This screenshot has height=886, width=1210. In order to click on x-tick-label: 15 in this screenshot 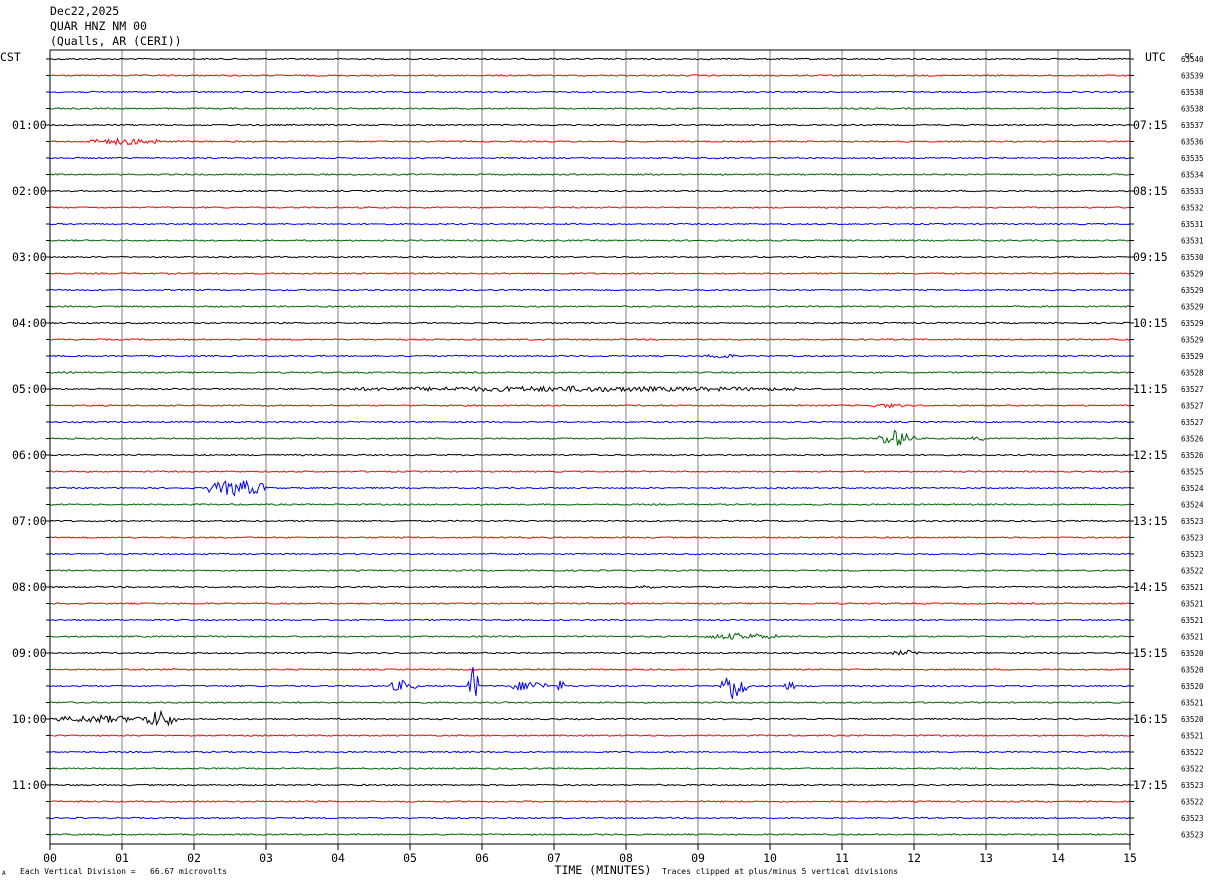, I will do `click(1130, 858)`.